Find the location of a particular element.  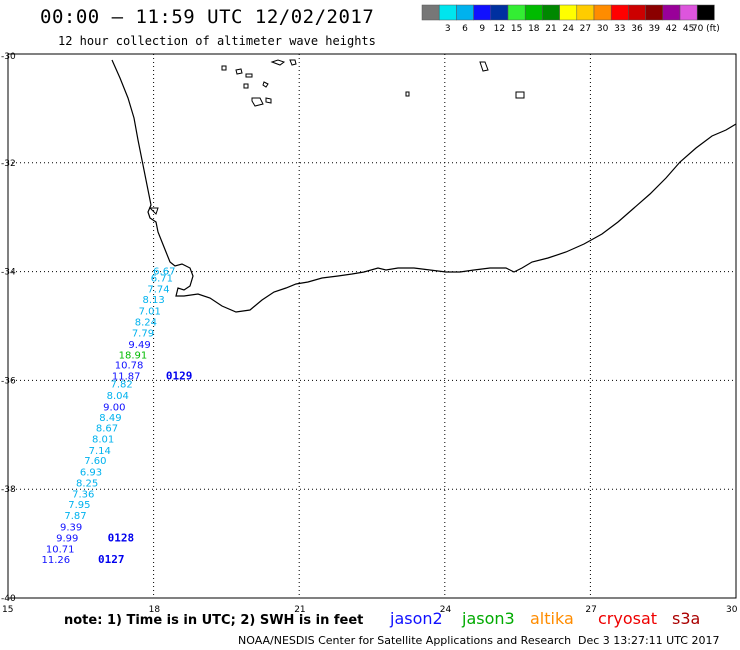

latitude-label: -36 is located at coordinates (8, 381).